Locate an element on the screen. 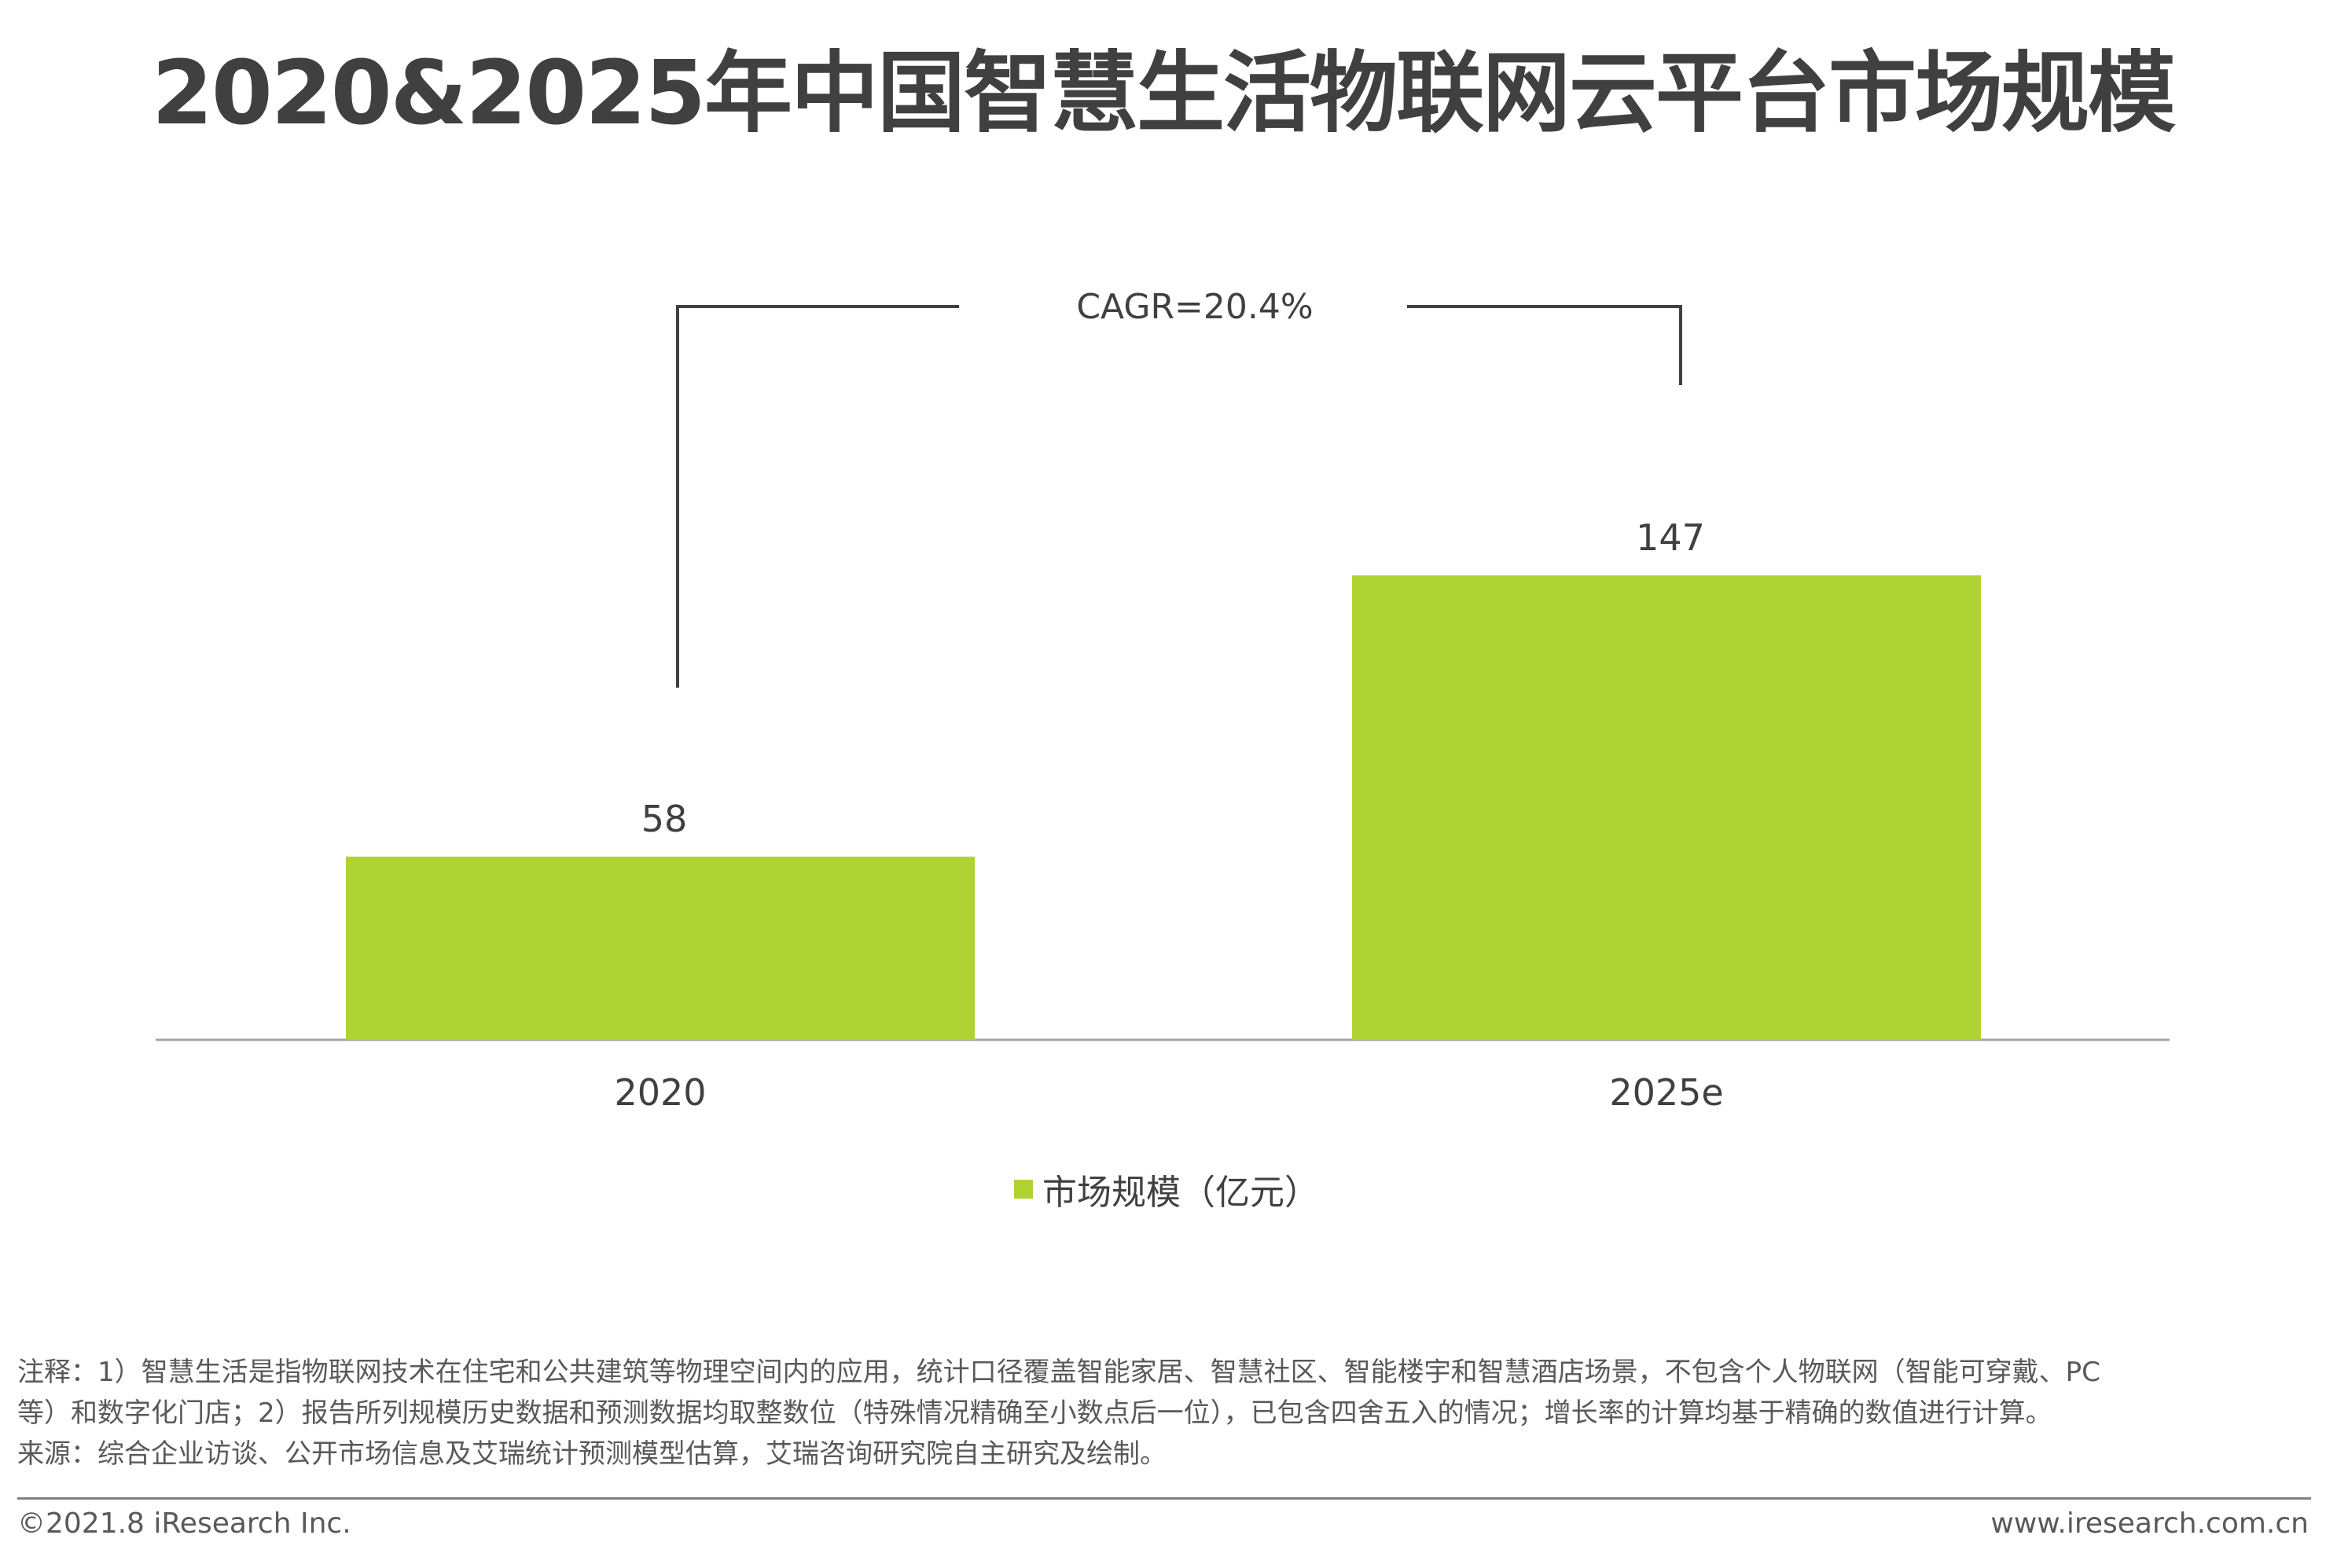  website-link: www.iresearch.com.cn is located at coordinates (2149, 1523).